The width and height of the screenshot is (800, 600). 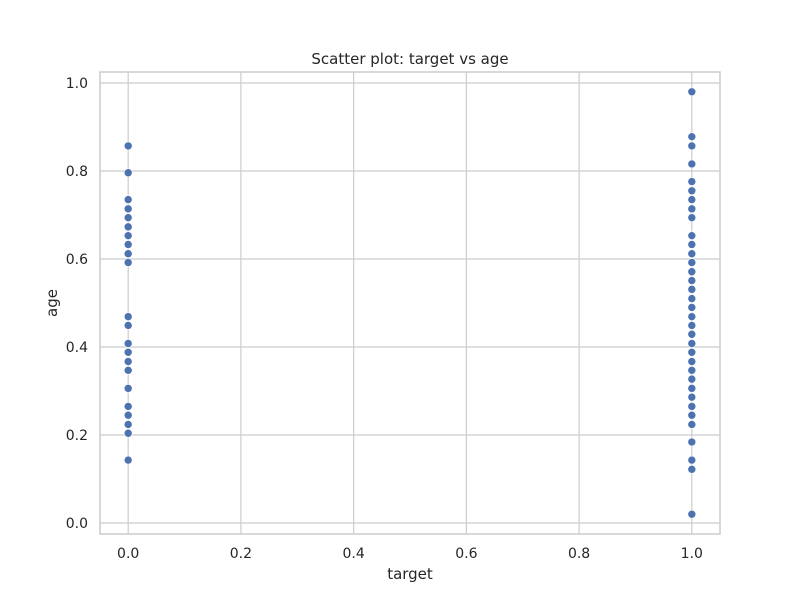 What do you see at coordinates (410, 574) in the screenshot?
I see `x-axis-label: target` at bounding box center [410, 574].